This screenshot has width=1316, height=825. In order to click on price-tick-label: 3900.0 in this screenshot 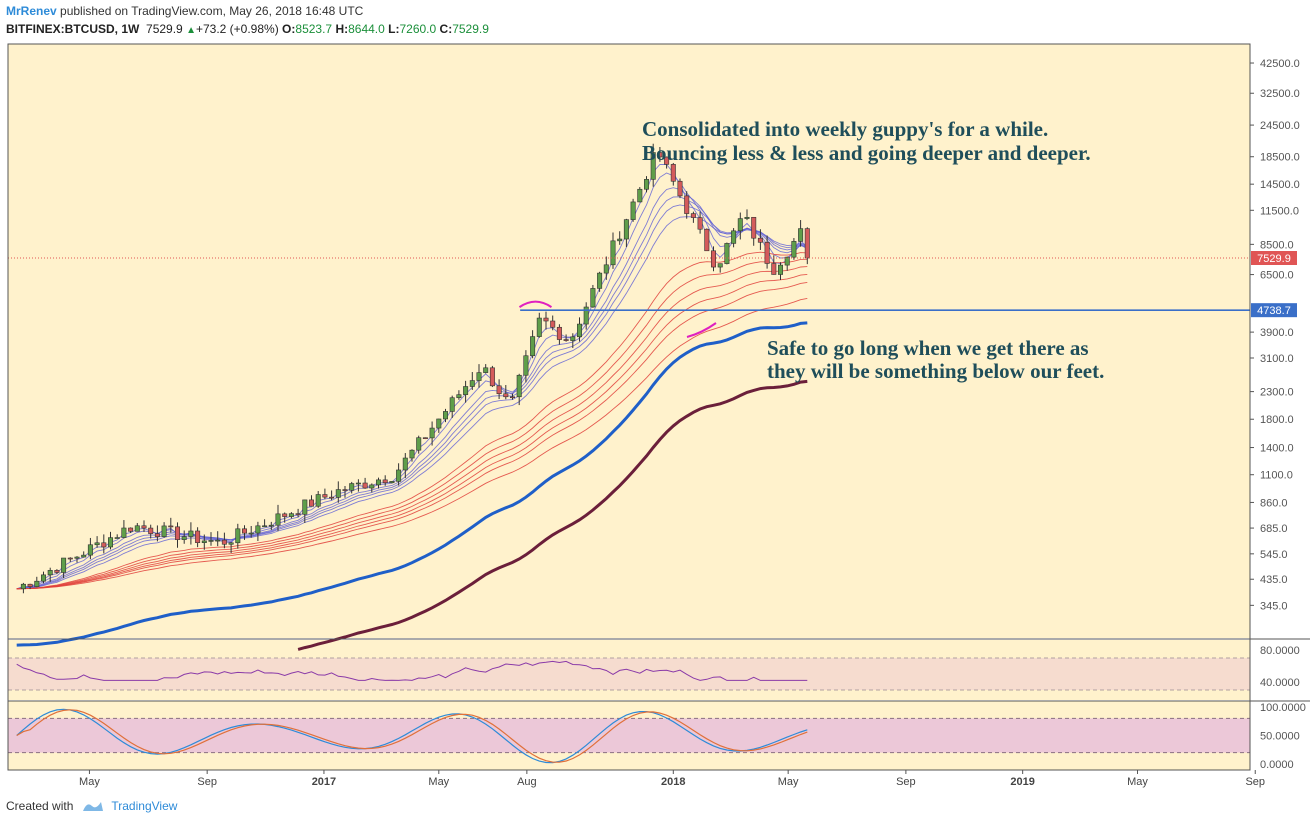, I will do `click(1277, 333)`.